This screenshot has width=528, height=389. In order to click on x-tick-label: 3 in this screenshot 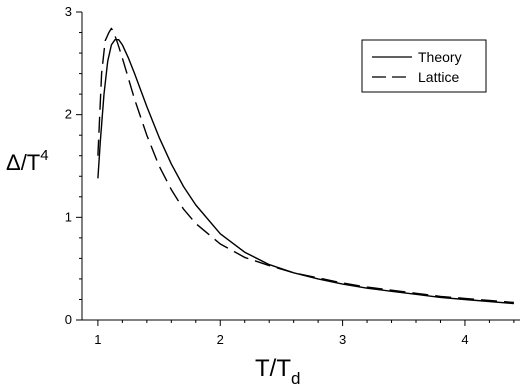, I will do `click(342, 339)`.